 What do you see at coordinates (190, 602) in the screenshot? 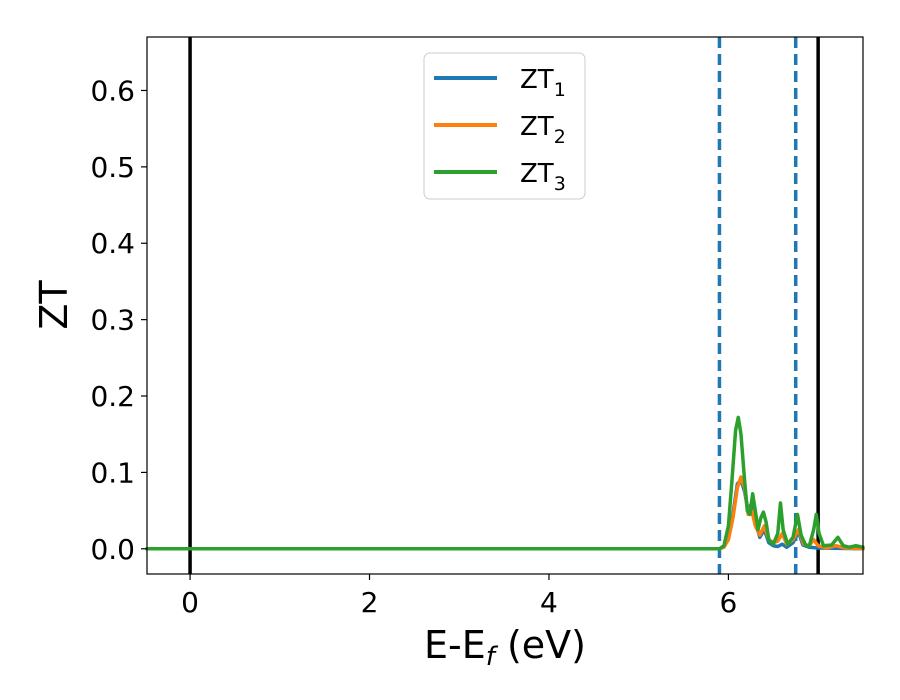
I see `x-tick-label: 0` at bounding box center [190, 602].